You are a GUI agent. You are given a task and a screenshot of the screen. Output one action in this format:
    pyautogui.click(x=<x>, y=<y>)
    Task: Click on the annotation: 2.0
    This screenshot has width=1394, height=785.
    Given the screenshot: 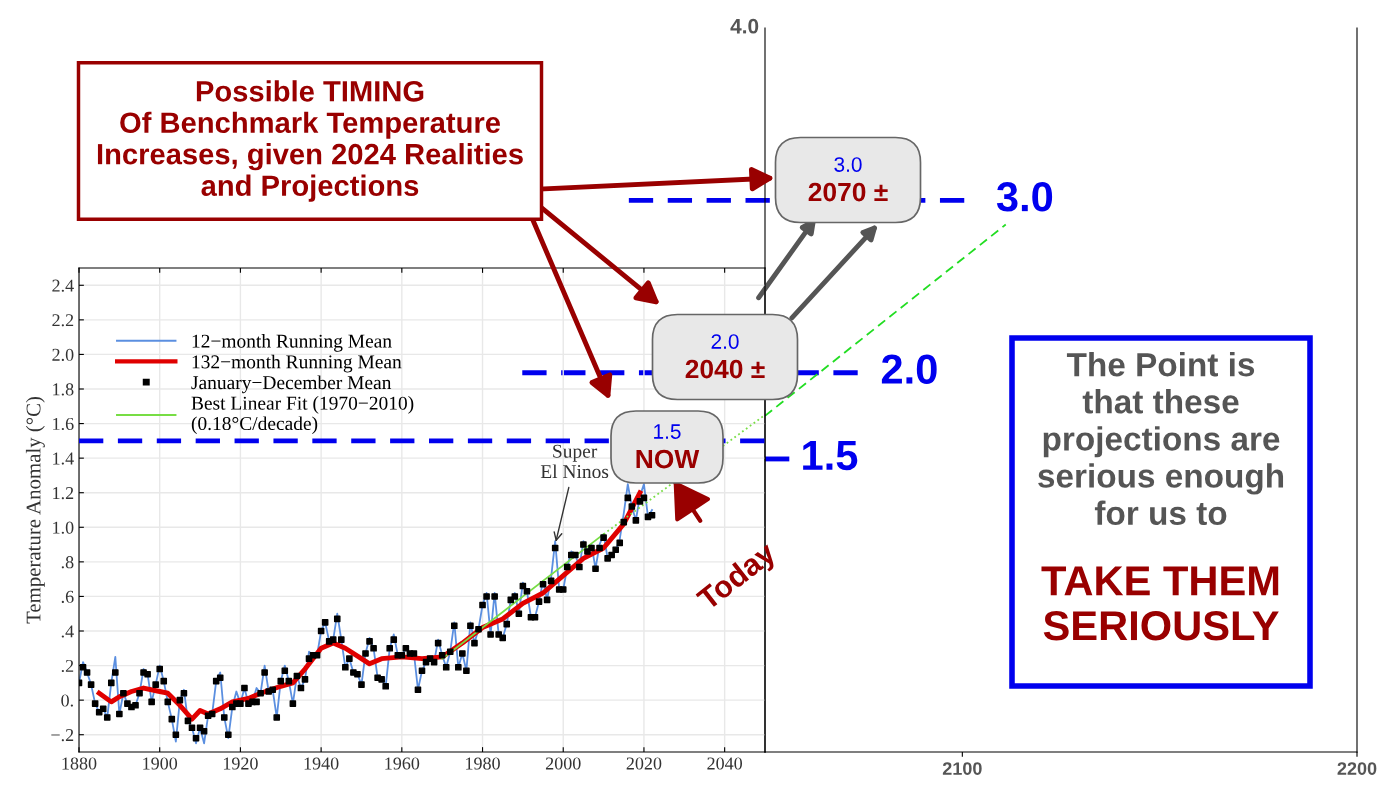 What is the action you would take?
    pyautogui.click(x=725, y=341)
    